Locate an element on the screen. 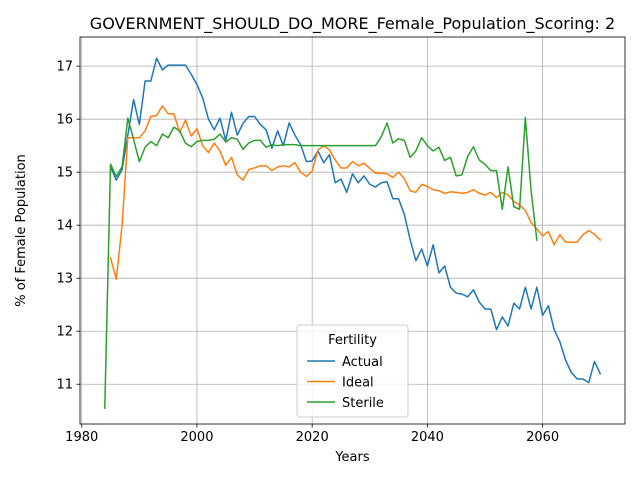 The width and height of the screenshot is (640, 480). legend-entries: Actual Ideal Sterile is located at coordinates (345, 383).